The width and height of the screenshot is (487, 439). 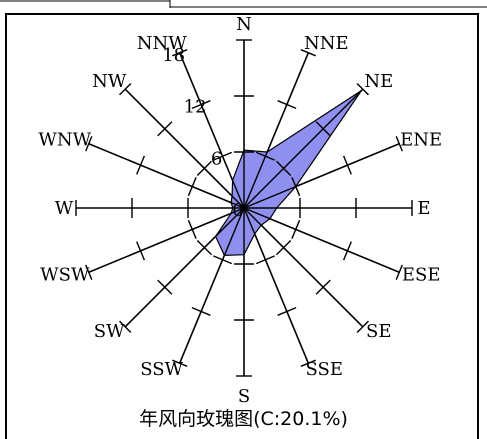 What do you see at coordinates (202, 133) in the screenshot?
I see `radial-tick-labels: 0 6 12 18` at bounding box center [202, 133].